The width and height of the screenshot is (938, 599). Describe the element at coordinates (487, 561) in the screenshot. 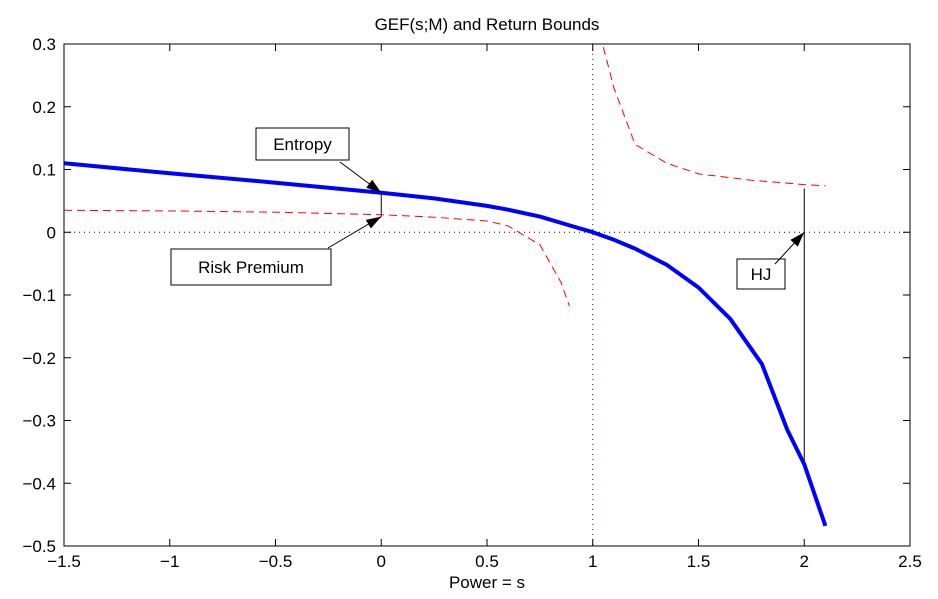

I see `x-tick-label: 0.5` at that location.